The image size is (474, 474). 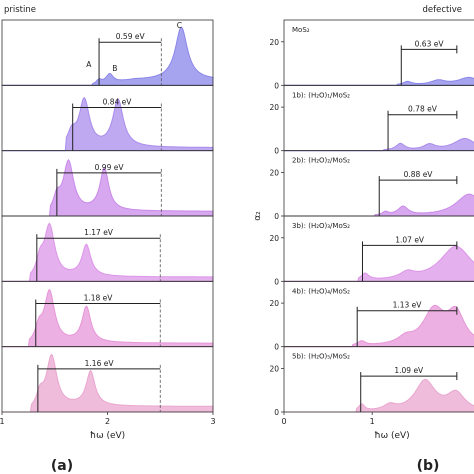 What do you see at coordinates (276, 151) in the screenshot?
I see `defective-y-tick-label-2-0: 0` at bounding box center [276, 151].